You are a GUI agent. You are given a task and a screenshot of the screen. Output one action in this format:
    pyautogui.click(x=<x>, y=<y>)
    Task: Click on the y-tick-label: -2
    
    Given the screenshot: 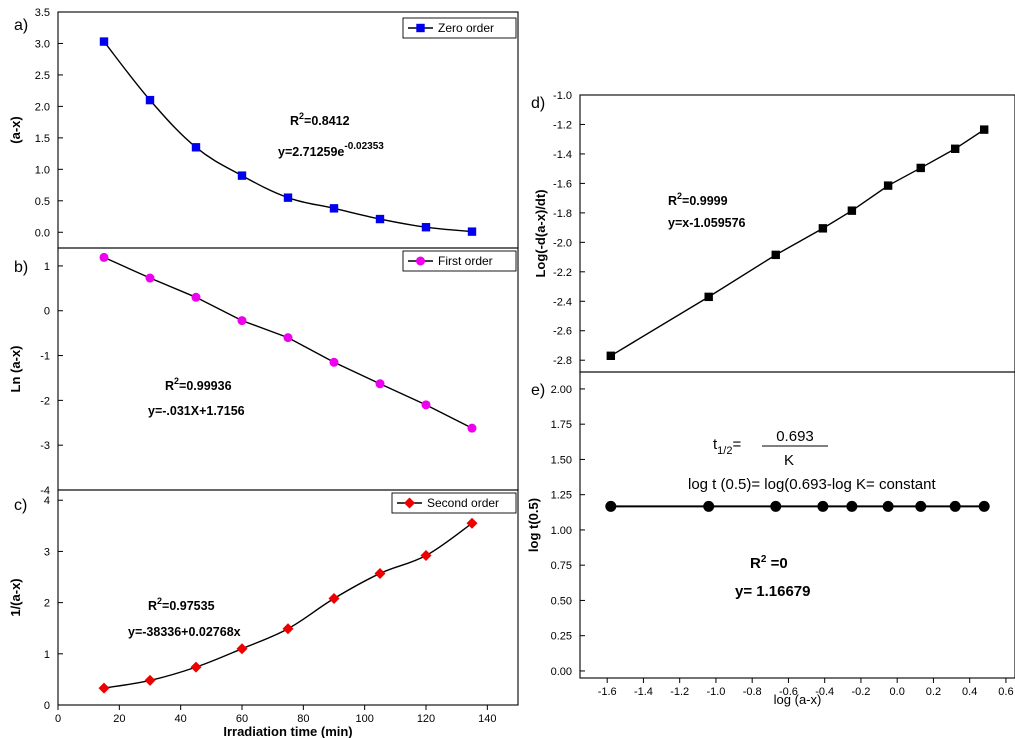 What is the action you would take?
    pyautogui.click(x=45, y=401)
    